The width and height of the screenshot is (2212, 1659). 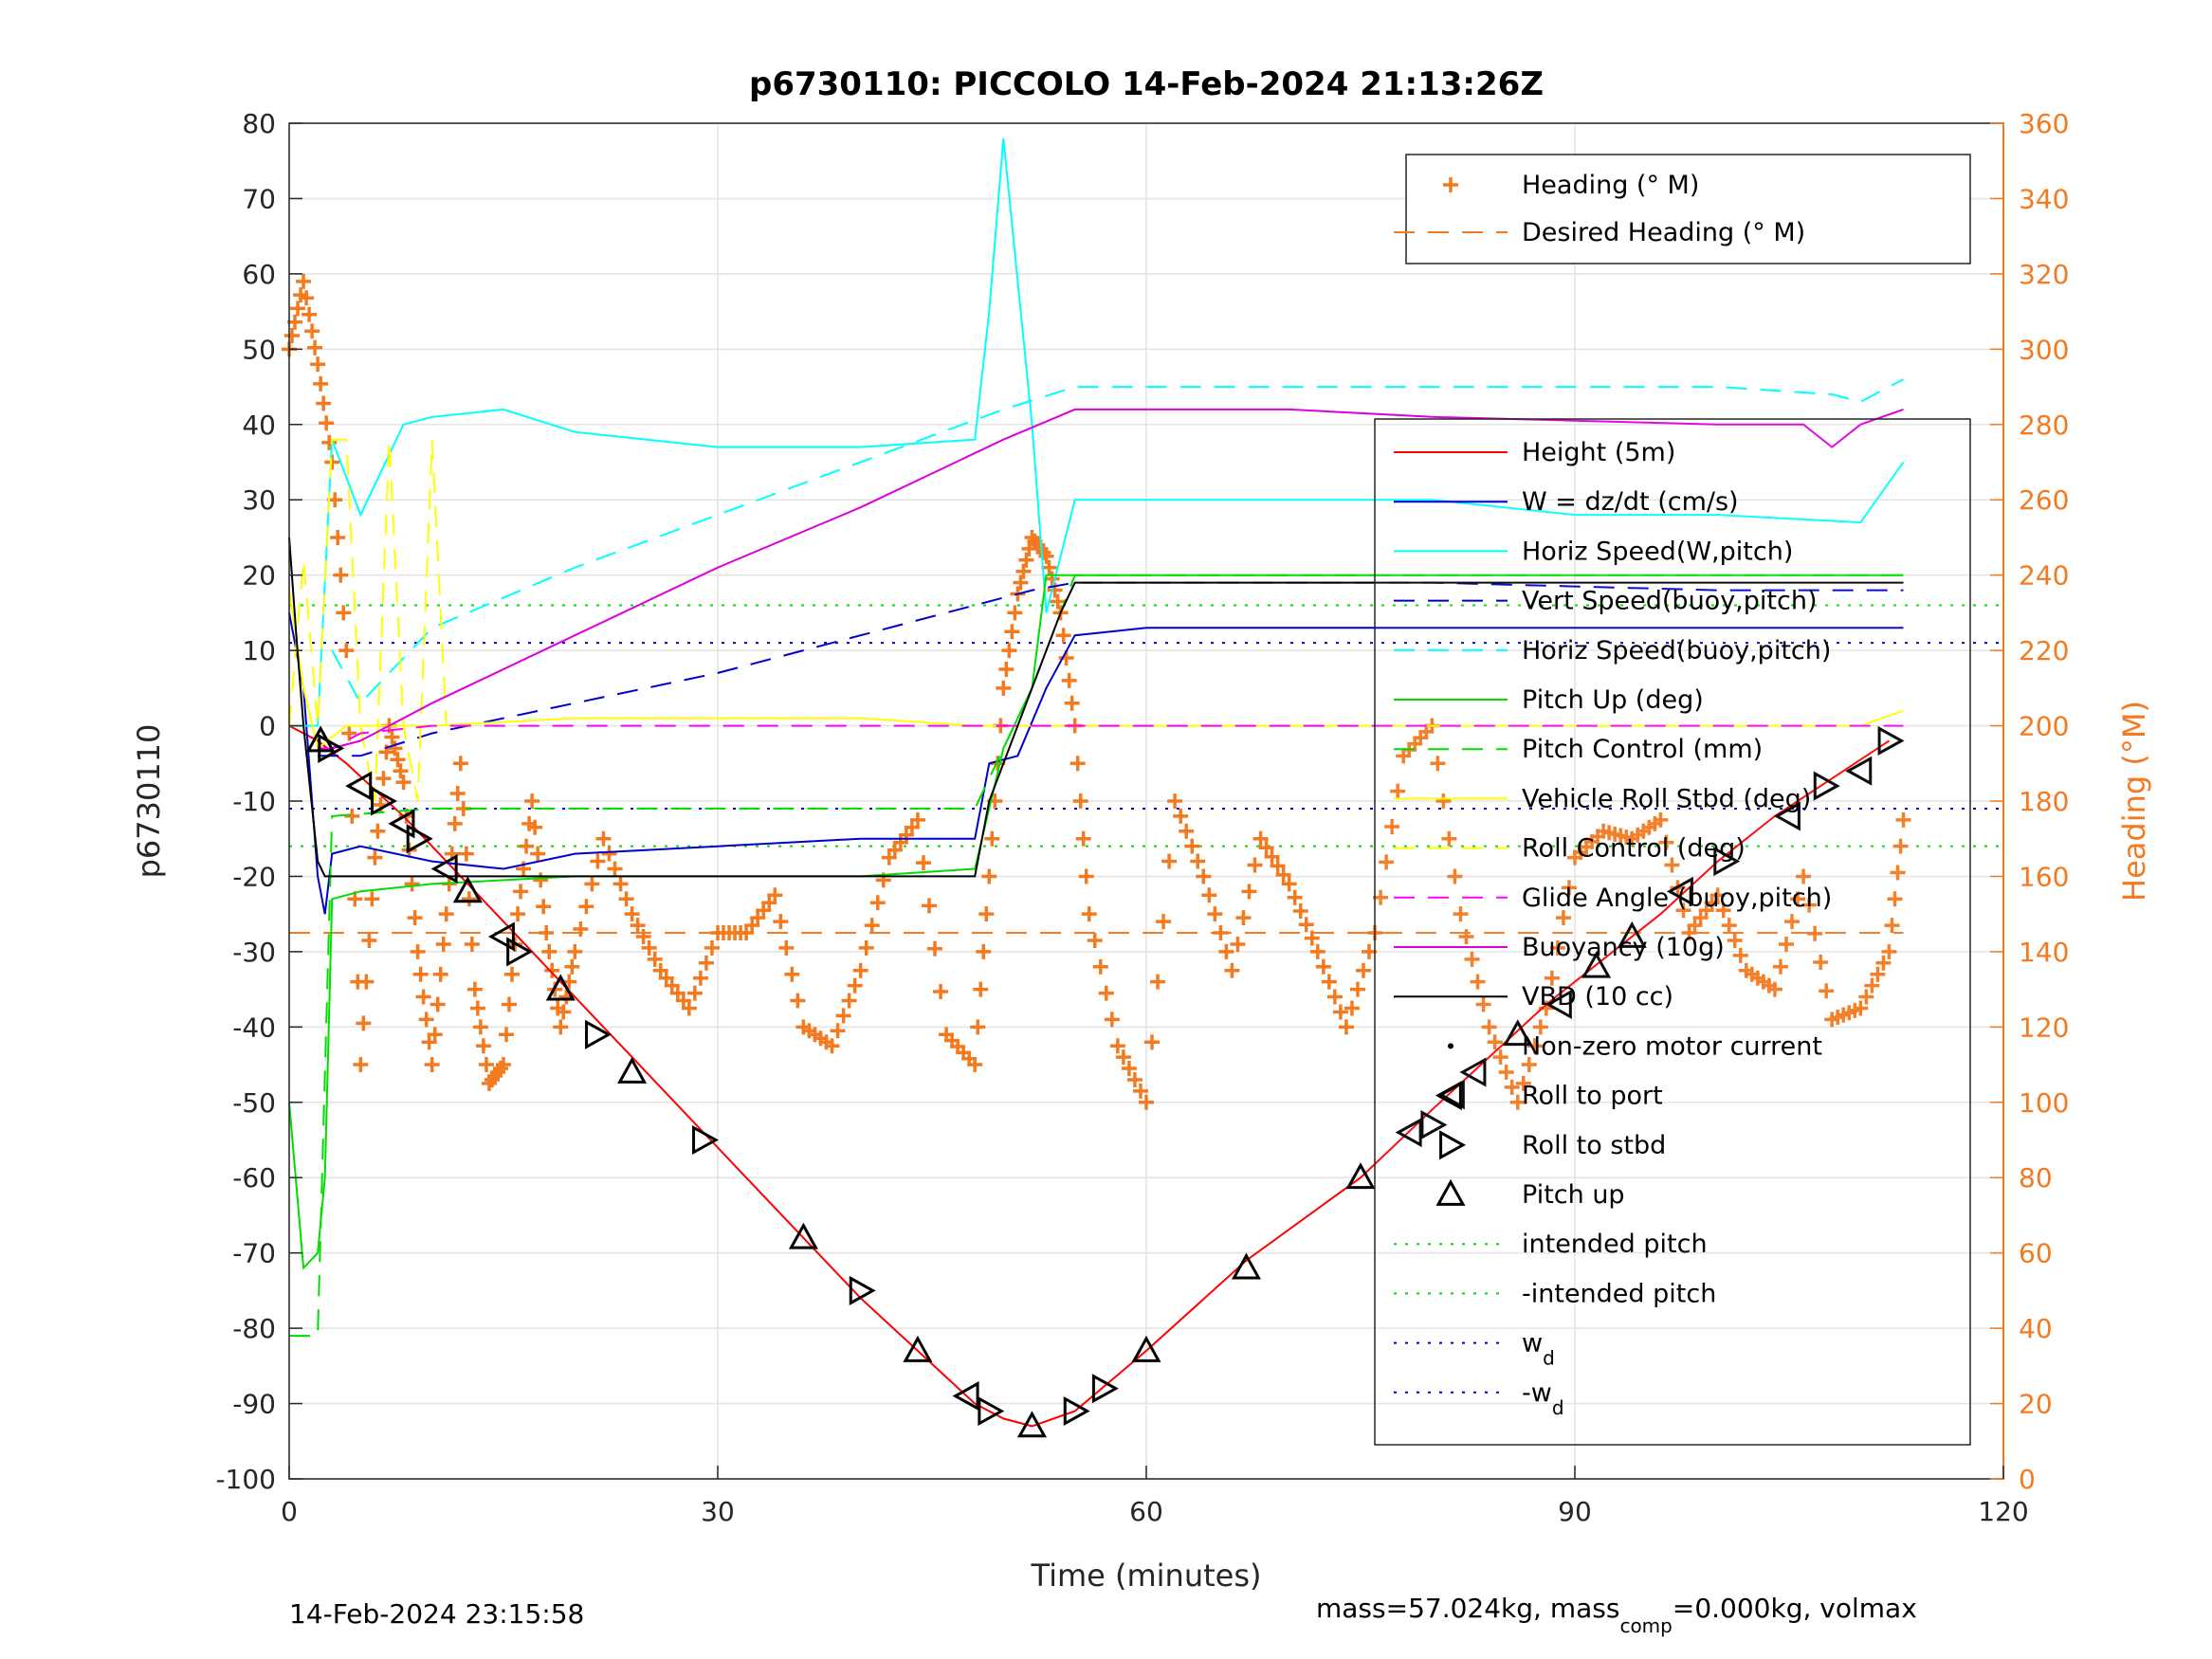 What do you see at coordinates (2044, 801) in the screenshot?
I see `y-right-tick-label: 180` at bounding box center [2044, 801].